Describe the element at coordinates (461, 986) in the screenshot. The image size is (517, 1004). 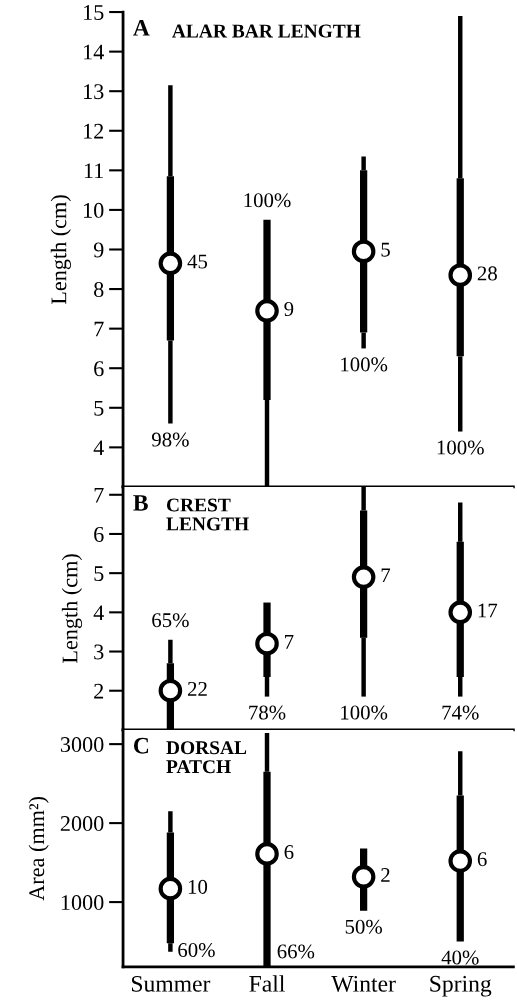
I see `x-tick-label: Spring` at that location.